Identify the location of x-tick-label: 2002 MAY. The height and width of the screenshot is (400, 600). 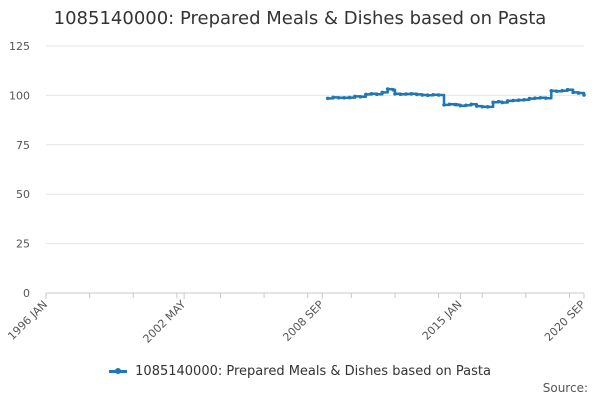
(165, 322).